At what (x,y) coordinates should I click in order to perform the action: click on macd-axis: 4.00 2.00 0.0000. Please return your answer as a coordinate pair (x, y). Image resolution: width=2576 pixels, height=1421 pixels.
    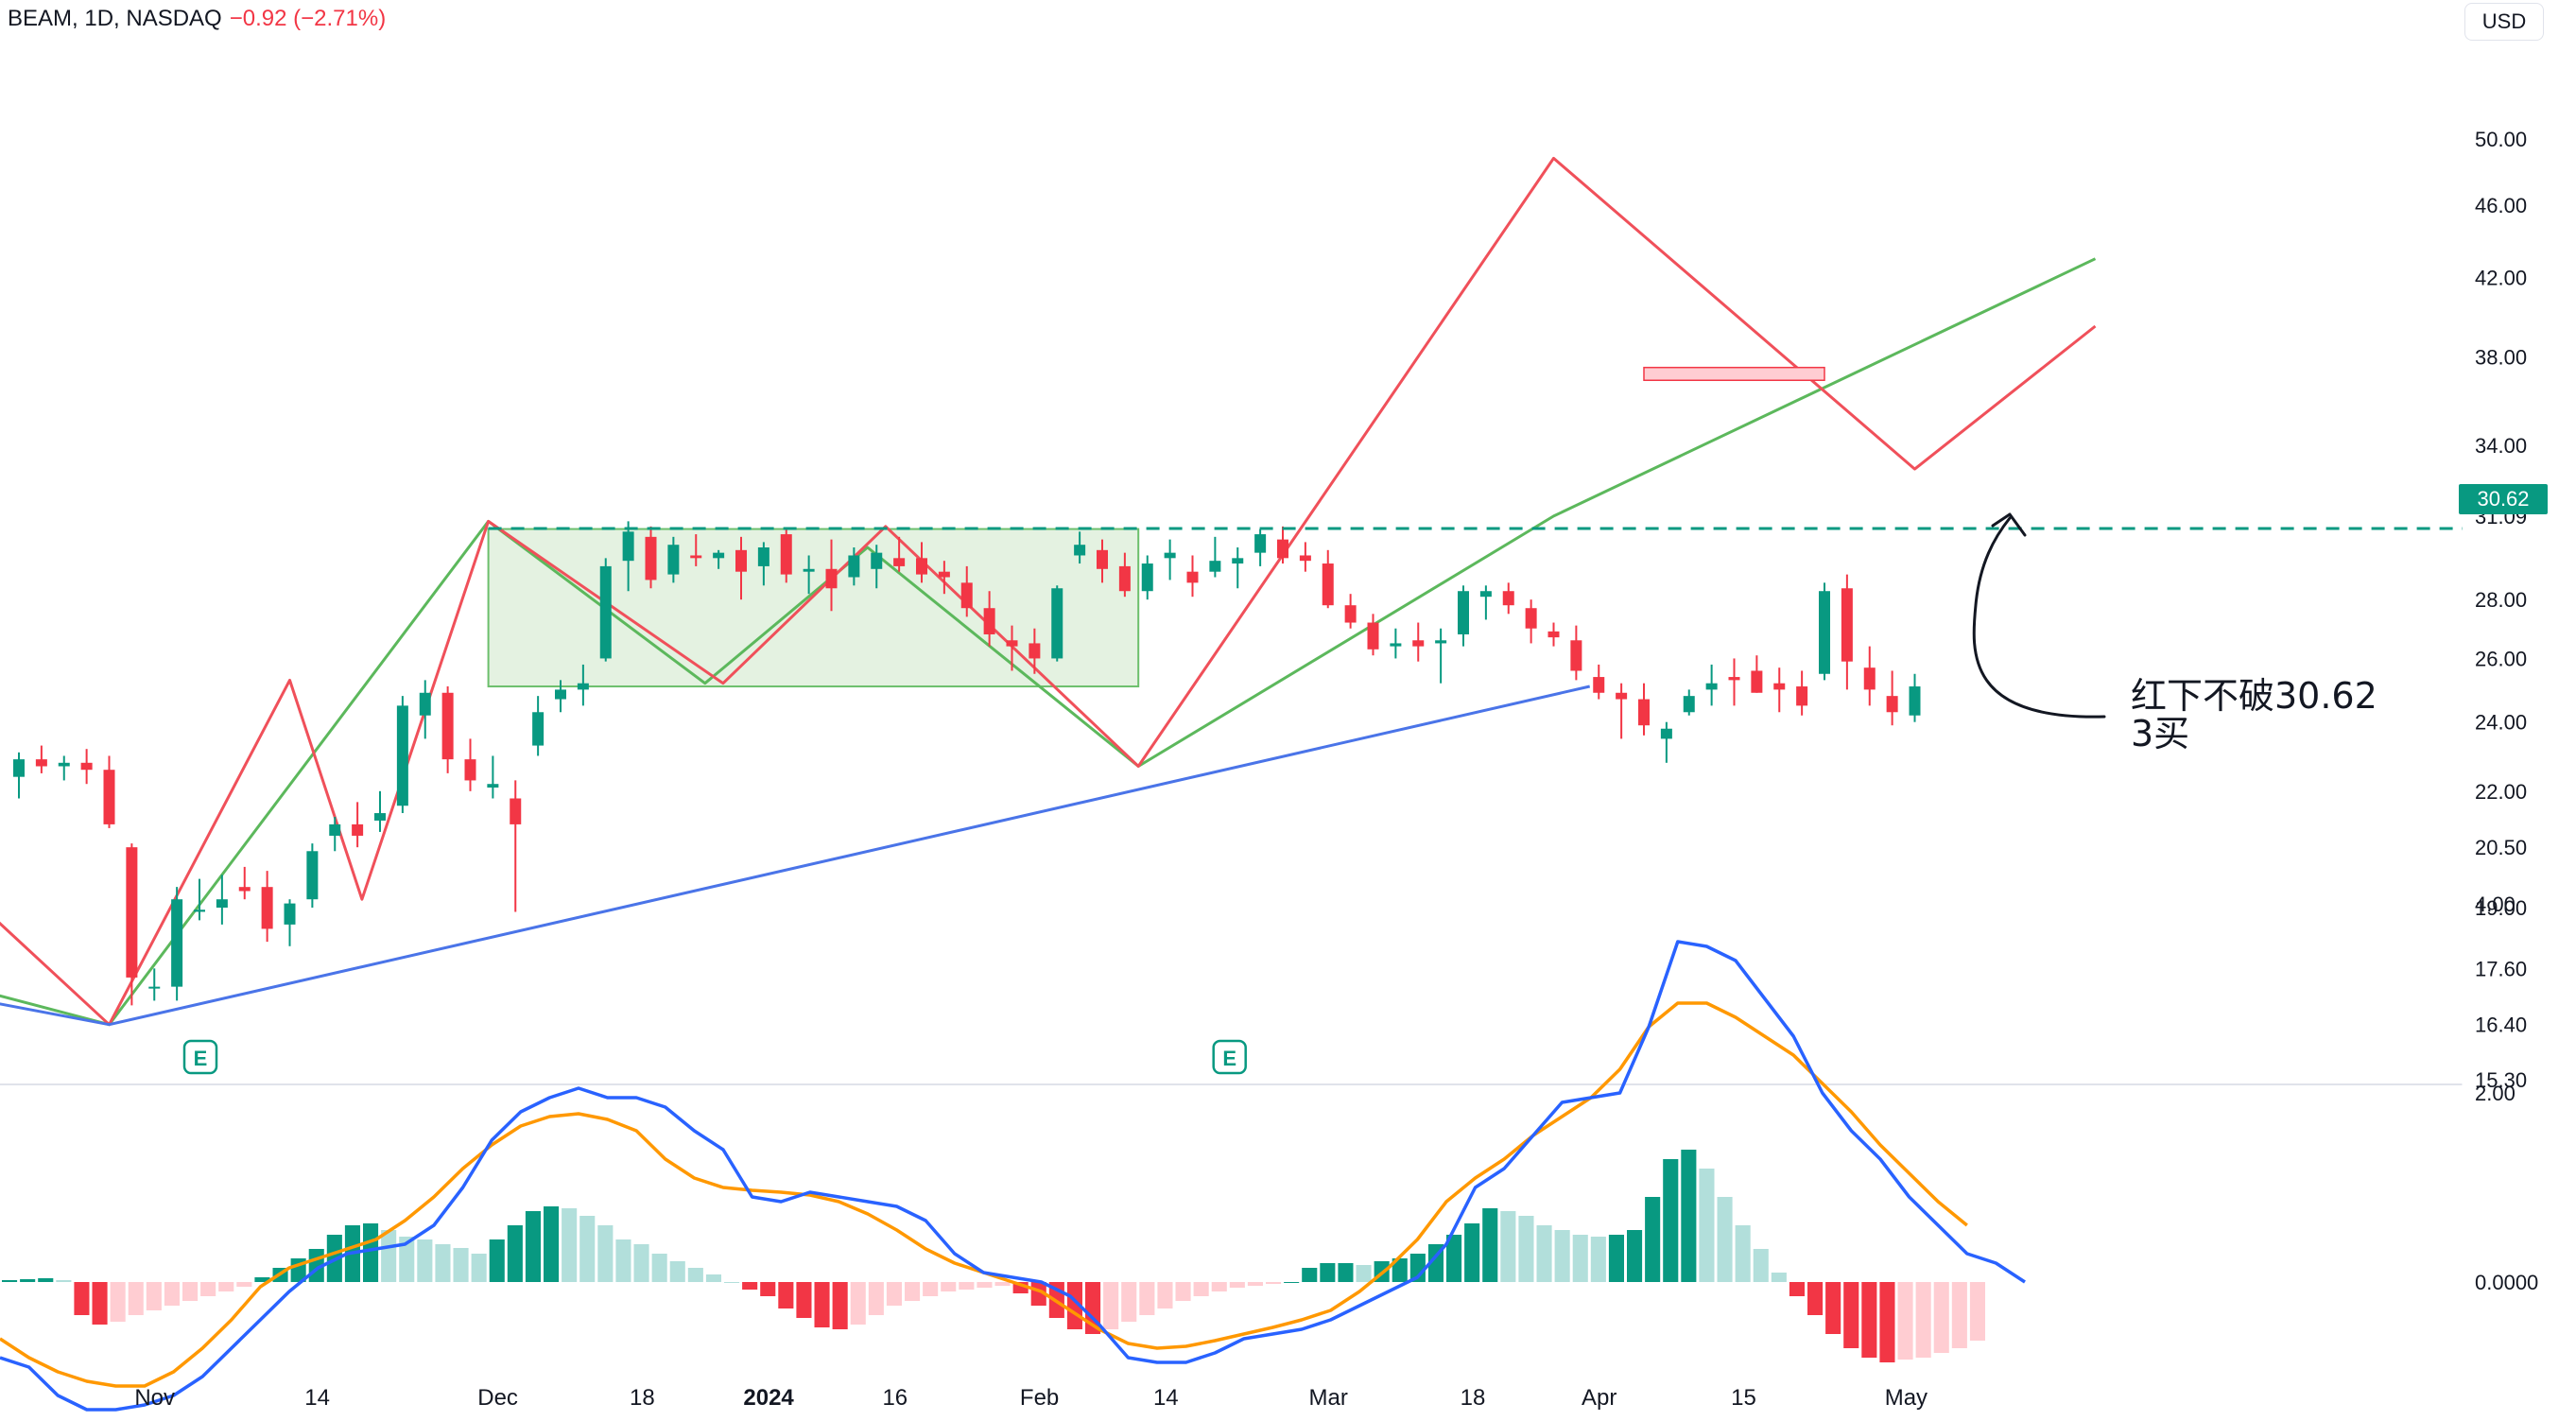
    Looking at the image, I should click on (2506, 1093).